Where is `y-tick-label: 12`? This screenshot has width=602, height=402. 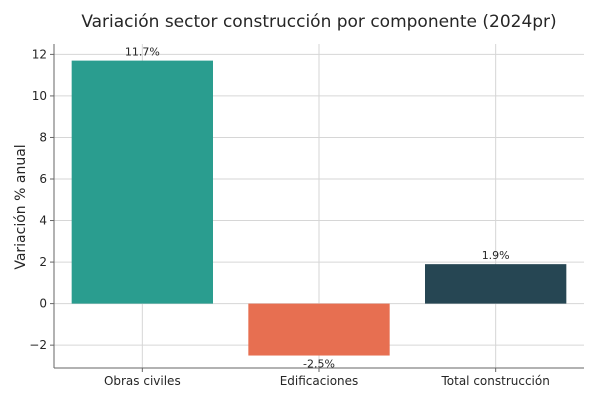
y-tick-label: 12 is located at coordinates (39, 54).